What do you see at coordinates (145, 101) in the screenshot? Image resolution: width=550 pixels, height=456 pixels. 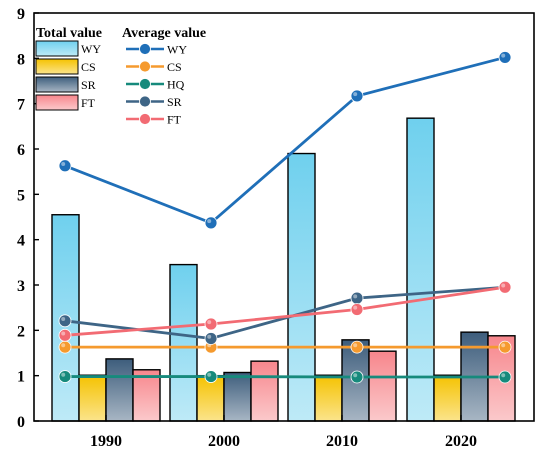 I see `legend-marker-sr` at bounding box center [145, 101].